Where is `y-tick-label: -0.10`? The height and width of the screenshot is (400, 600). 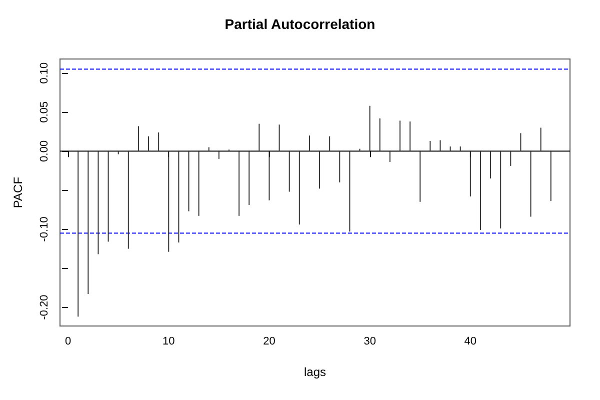 y-tick-label: -0.10 is located at coordinates (44, 229).